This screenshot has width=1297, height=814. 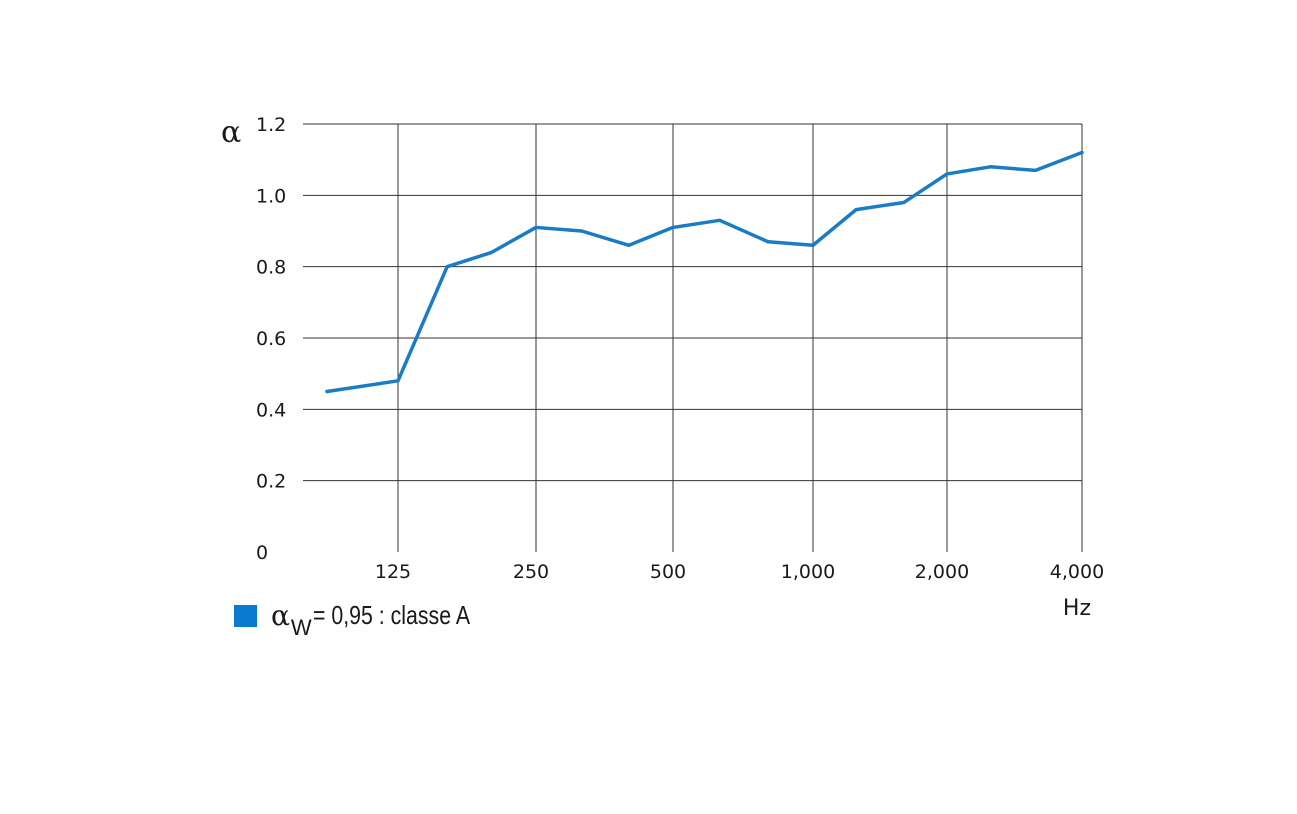 I want to click on x-tick-label: 500, so click(x=668, y=572).